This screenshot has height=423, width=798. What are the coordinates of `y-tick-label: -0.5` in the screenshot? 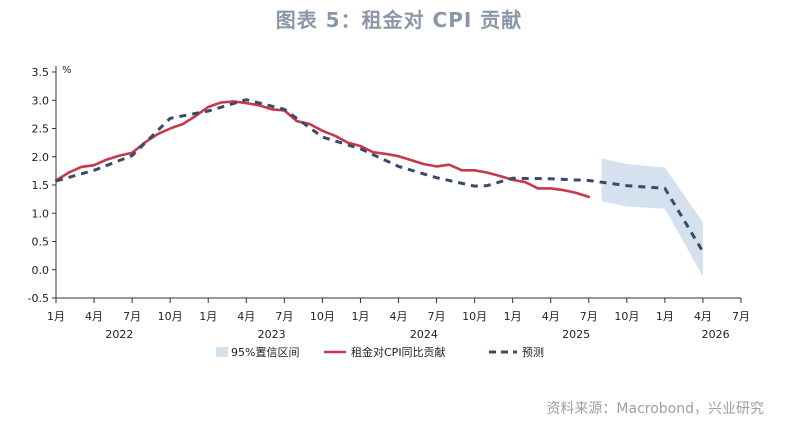 It's located at (38, 298).